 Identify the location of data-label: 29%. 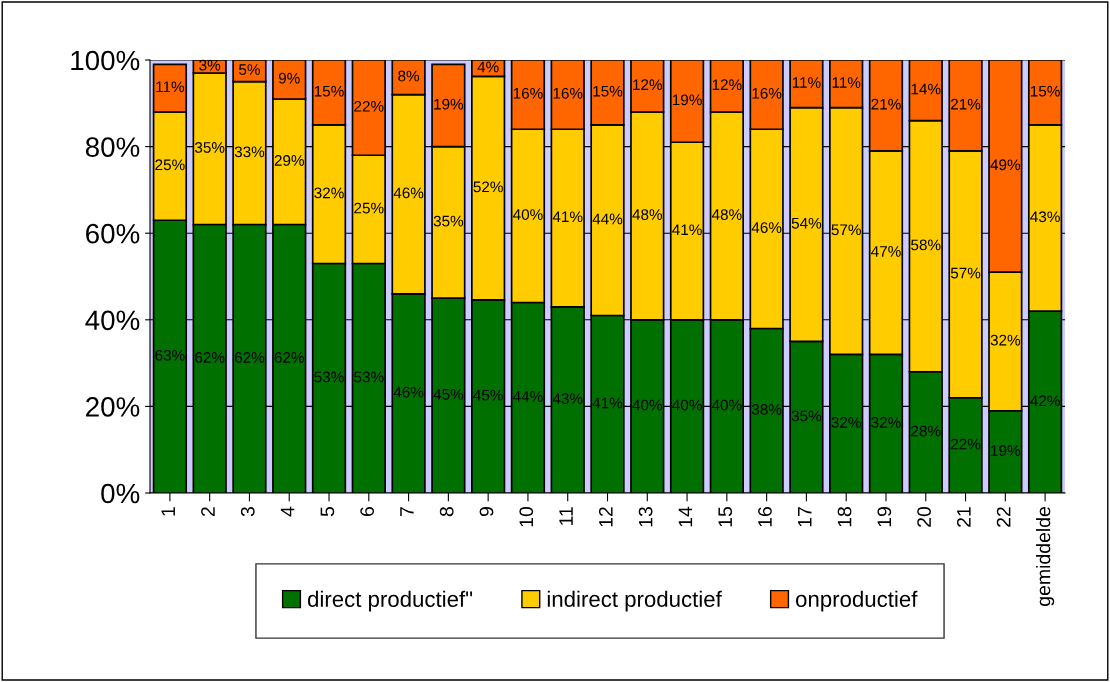
(289, 160).